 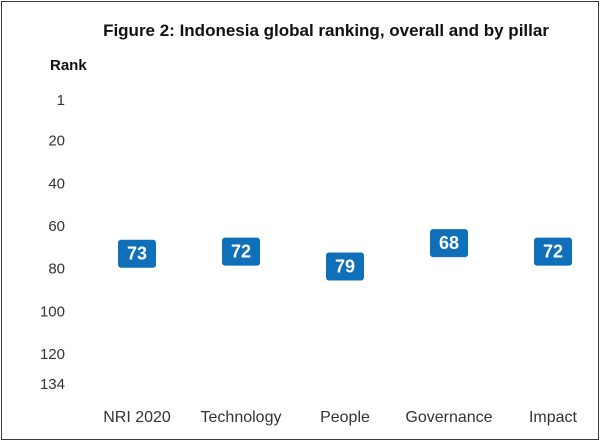 I want to click on x-category-label: NRI 2020, so click(x=137, y=417).